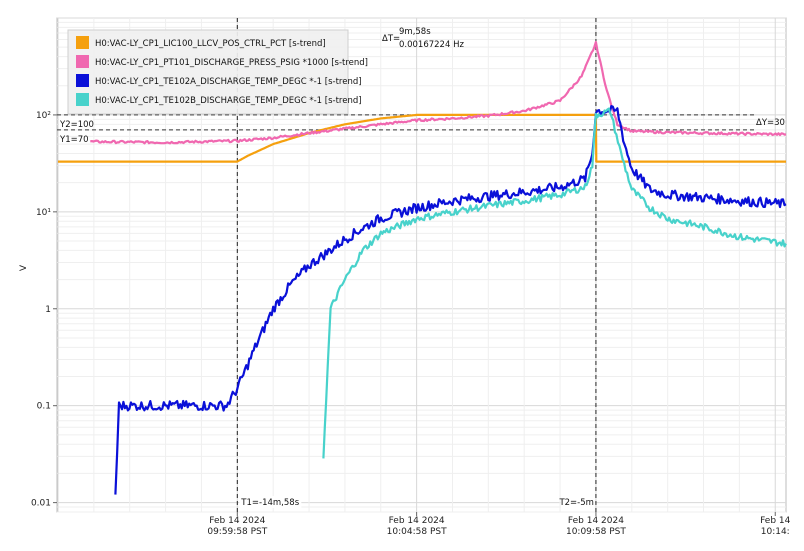  I want to click on delta-t-symbol: ΔT=, so click(391, 39).